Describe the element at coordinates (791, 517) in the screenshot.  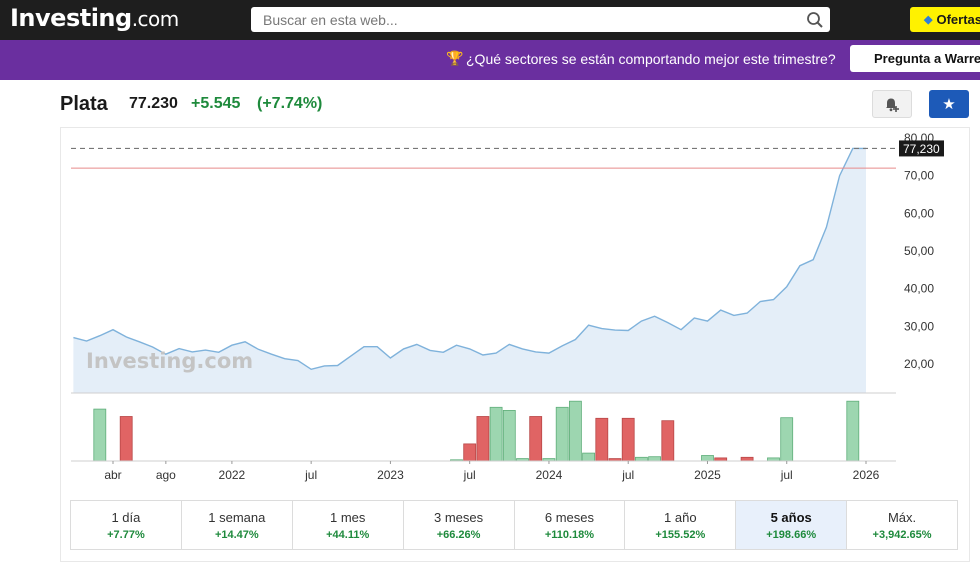
I see `period-tab-label: 5 años` at that location.